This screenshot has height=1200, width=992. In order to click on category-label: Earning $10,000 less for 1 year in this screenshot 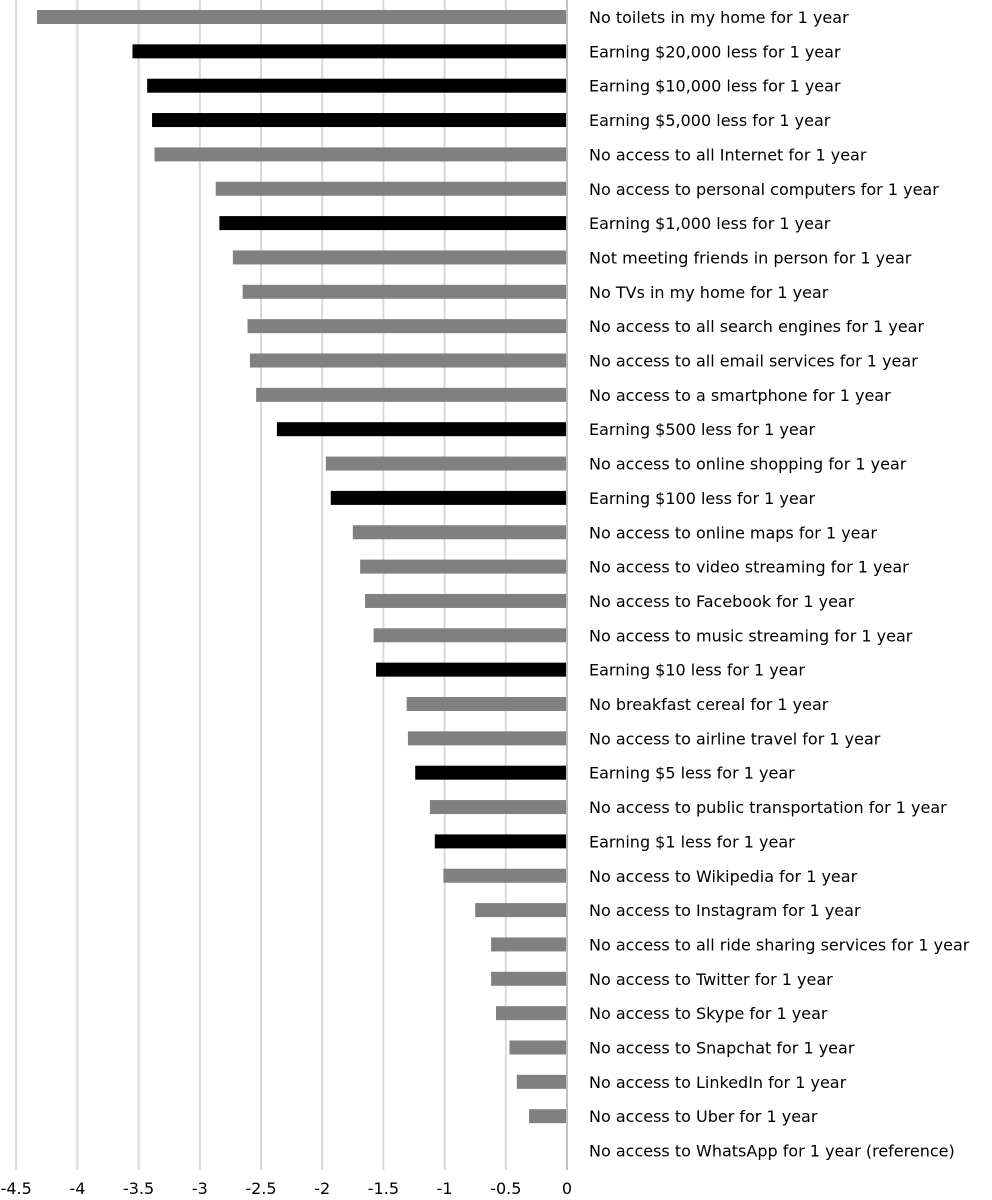, I will do `click(715, 86)`.